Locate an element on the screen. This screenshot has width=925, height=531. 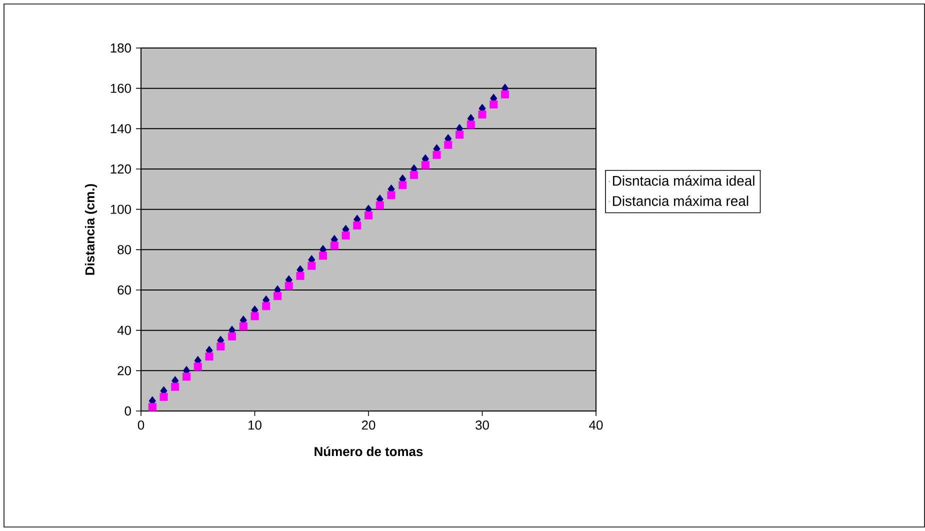
y-tick-label: 20 is located at coordinates (124, 371).